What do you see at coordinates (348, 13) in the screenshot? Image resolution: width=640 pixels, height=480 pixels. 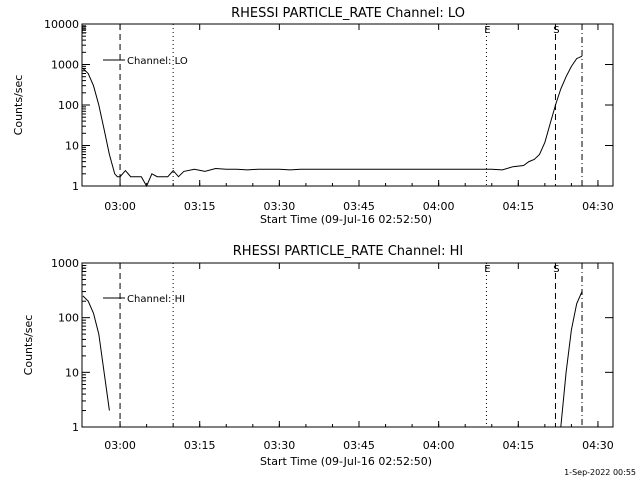 I see `chart-title: RHESSI PARTICLE_RATE Channel: LO` at bounding box center [348, 13].